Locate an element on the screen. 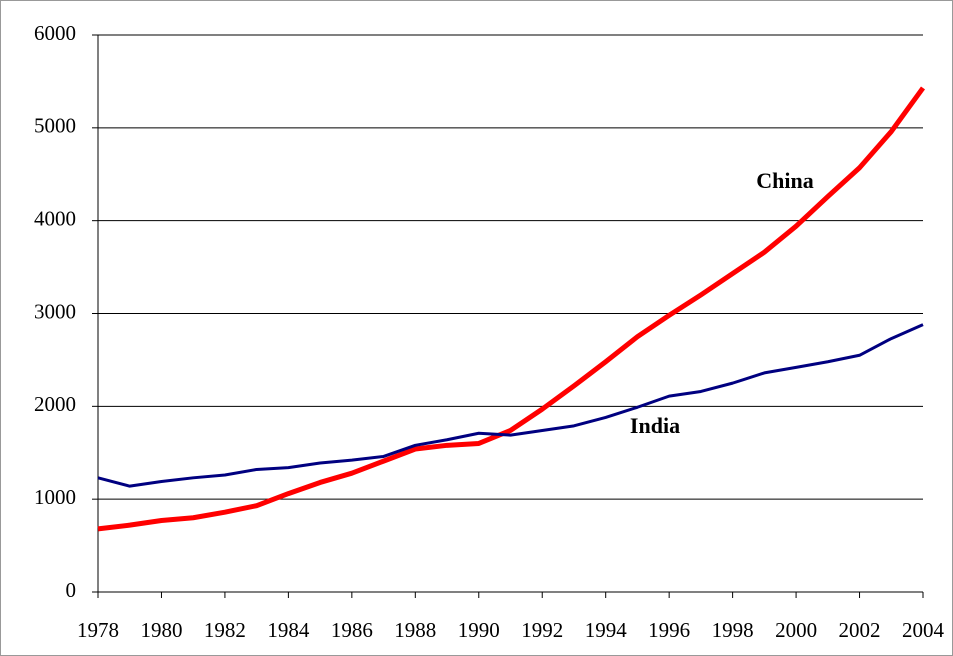  y-tick-label: 2000 is located at coordinates (55, 404).